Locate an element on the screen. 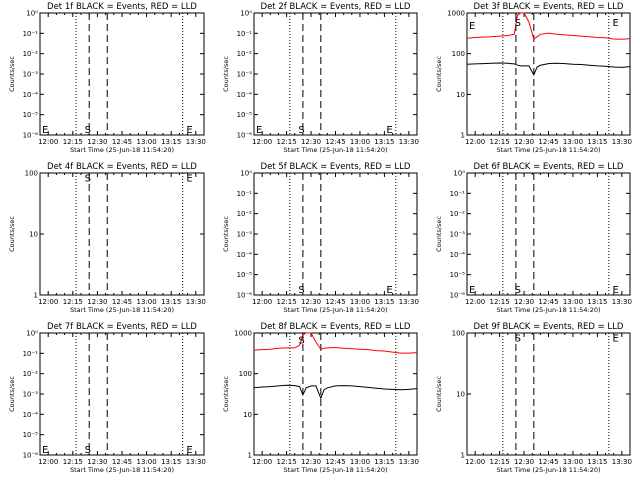 The height and width of the screenshot is (480, 640). panel-title: Det 5f BLACK = Events, RED = LLD is located at coordinates (336, 167).